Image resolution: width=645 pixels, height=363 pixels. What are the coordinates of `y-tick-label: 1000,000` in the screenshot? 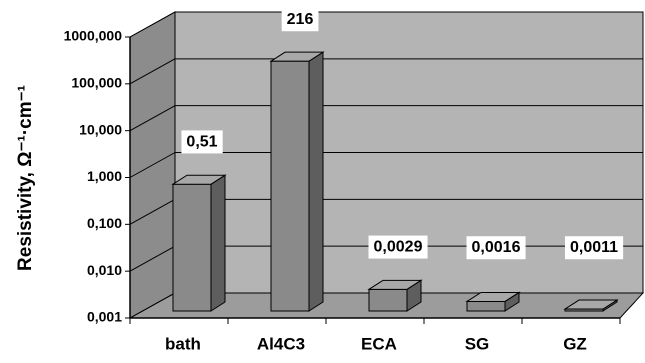 It's located at (93, 36).